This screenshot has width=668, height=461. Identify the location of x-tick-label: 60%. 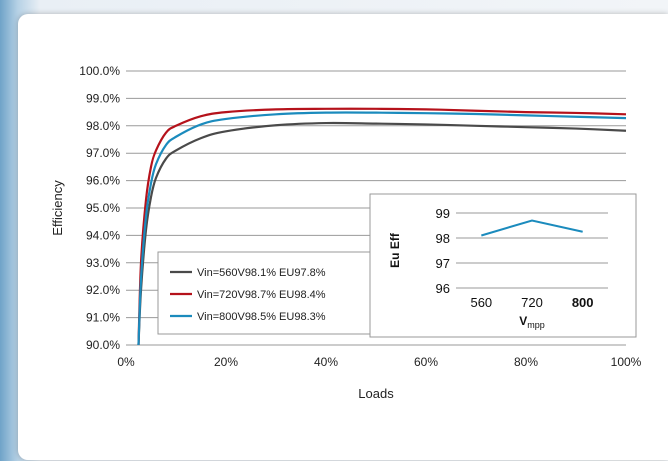
(426, 362).